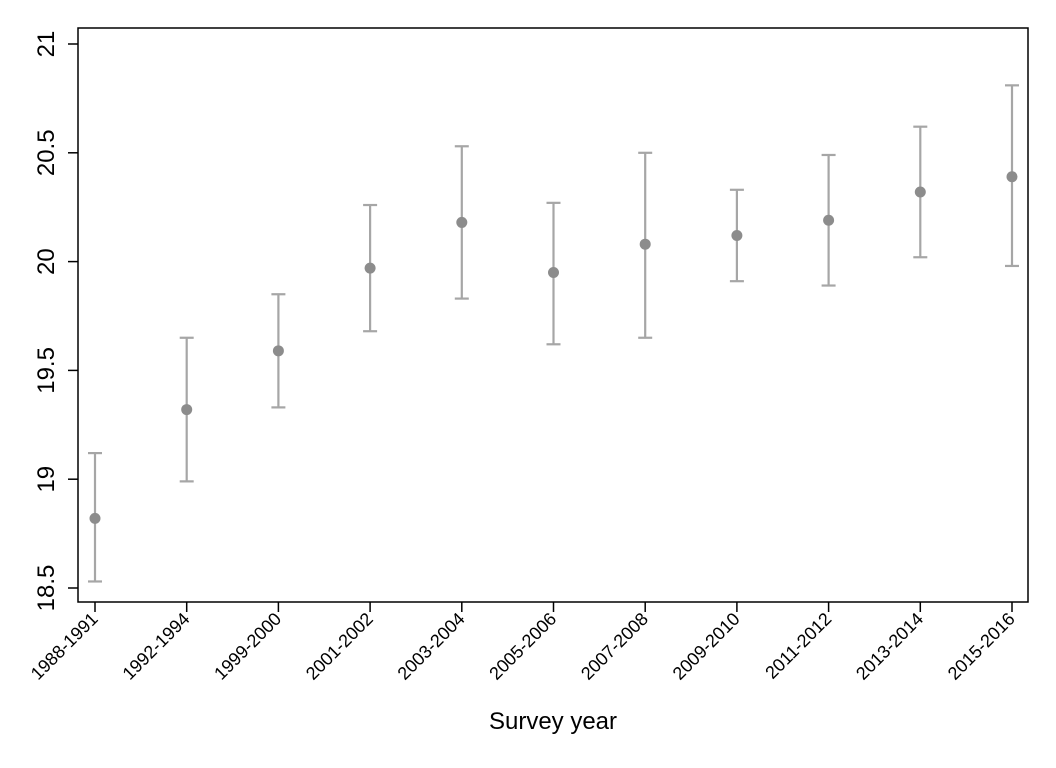 The image size is (1056, 768). I want to click on x-tick-label: 1988-1991, so click(64, 646).